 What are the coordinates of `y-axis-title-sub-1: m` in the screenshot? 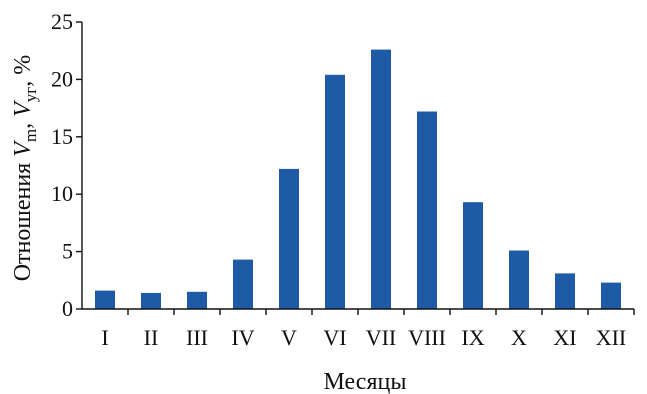 It's located at (30, 135).